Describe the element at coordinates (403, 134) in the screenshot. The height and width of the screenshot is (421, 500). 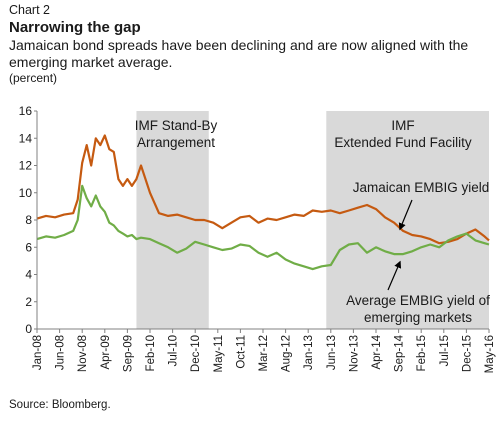
I see `annotation-eff: IMF Extended Fund Facility` at that location.